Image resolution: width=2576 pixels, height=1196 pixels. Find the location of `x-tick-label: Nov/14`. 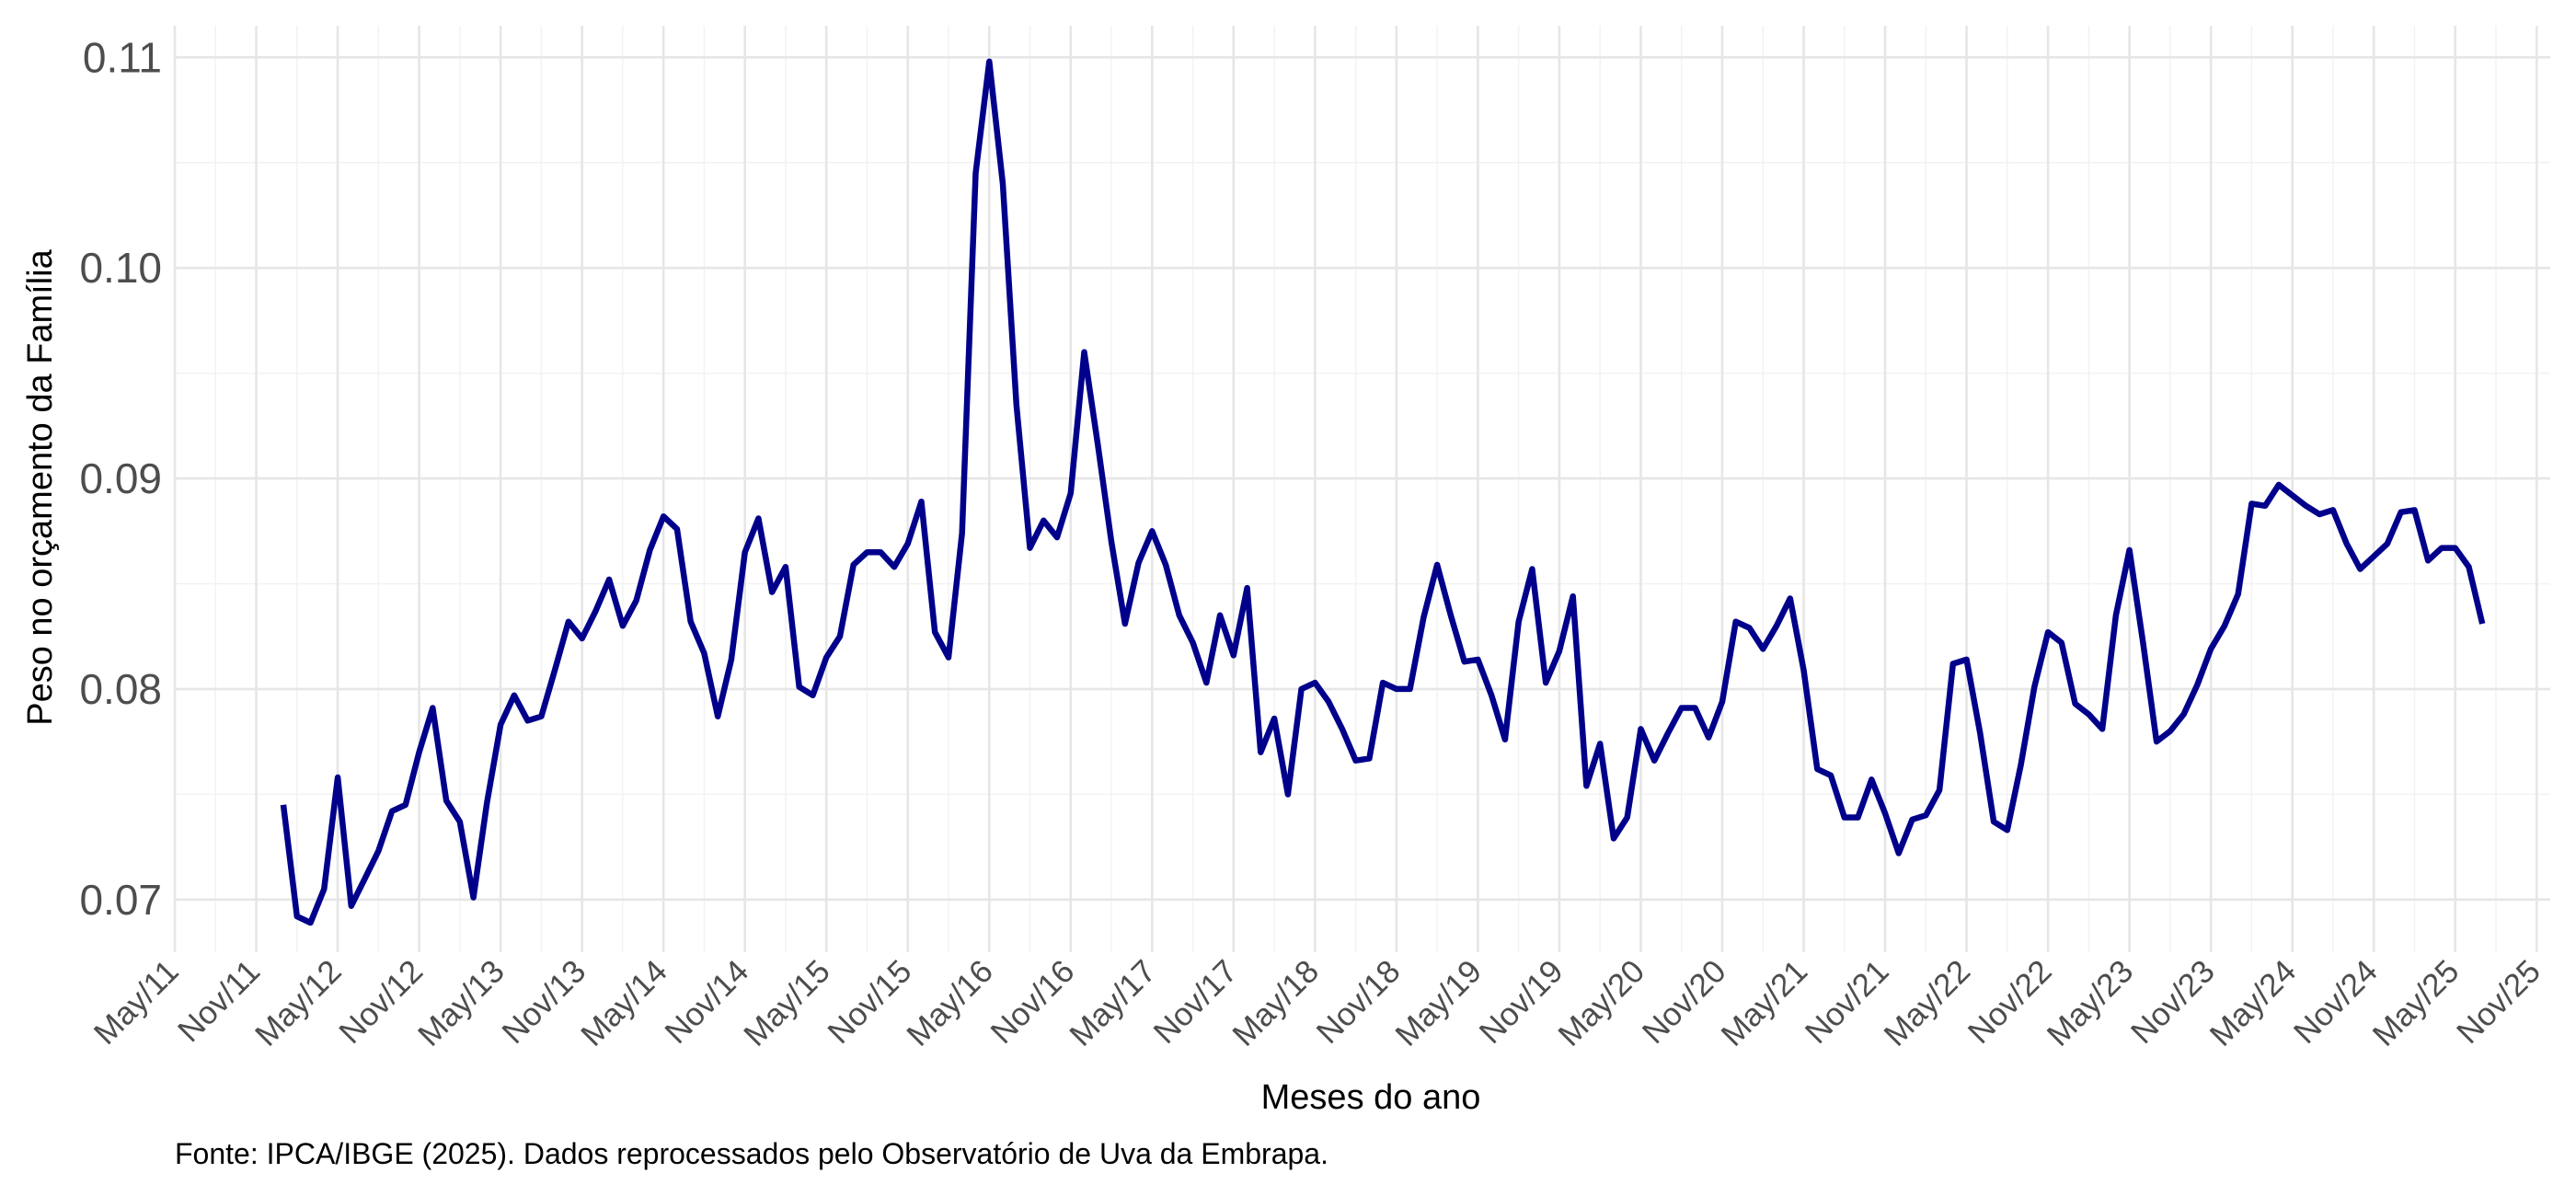

x-tick-label: Nov/14 is located at coordinates (706, 1002).